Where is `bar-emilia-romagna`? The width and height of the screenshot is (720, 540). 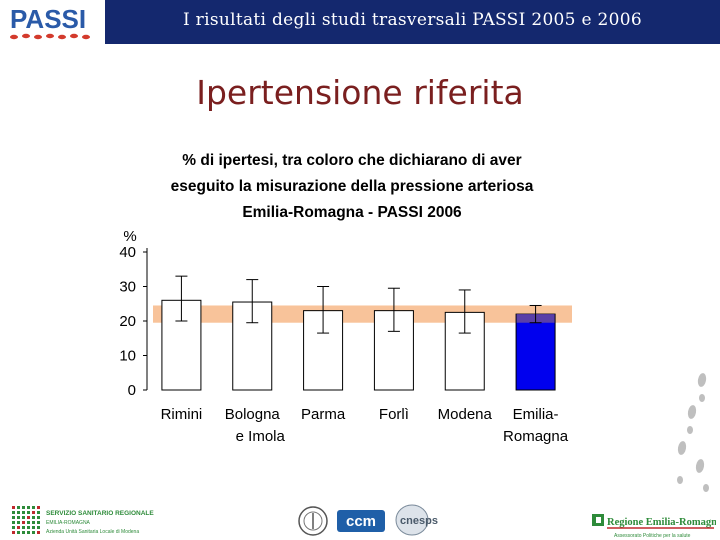
bar-emilia-romagna is located at coordinates (535, 352).